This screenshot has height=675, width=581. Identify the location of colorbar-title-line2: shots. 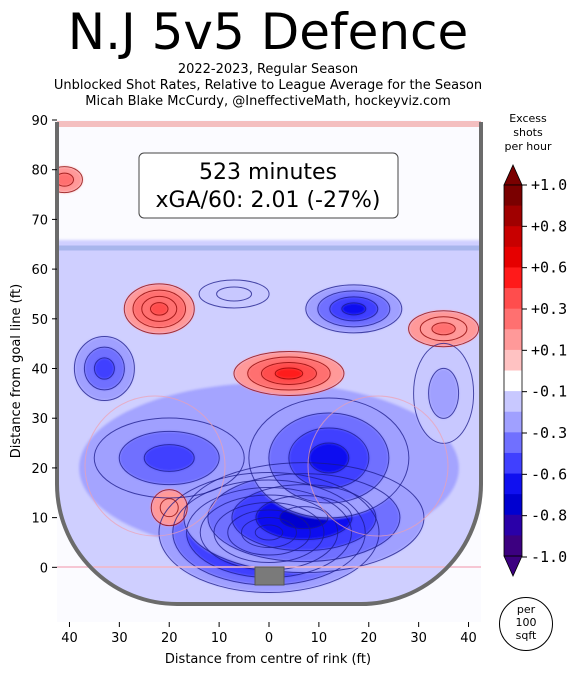
(528, 132).